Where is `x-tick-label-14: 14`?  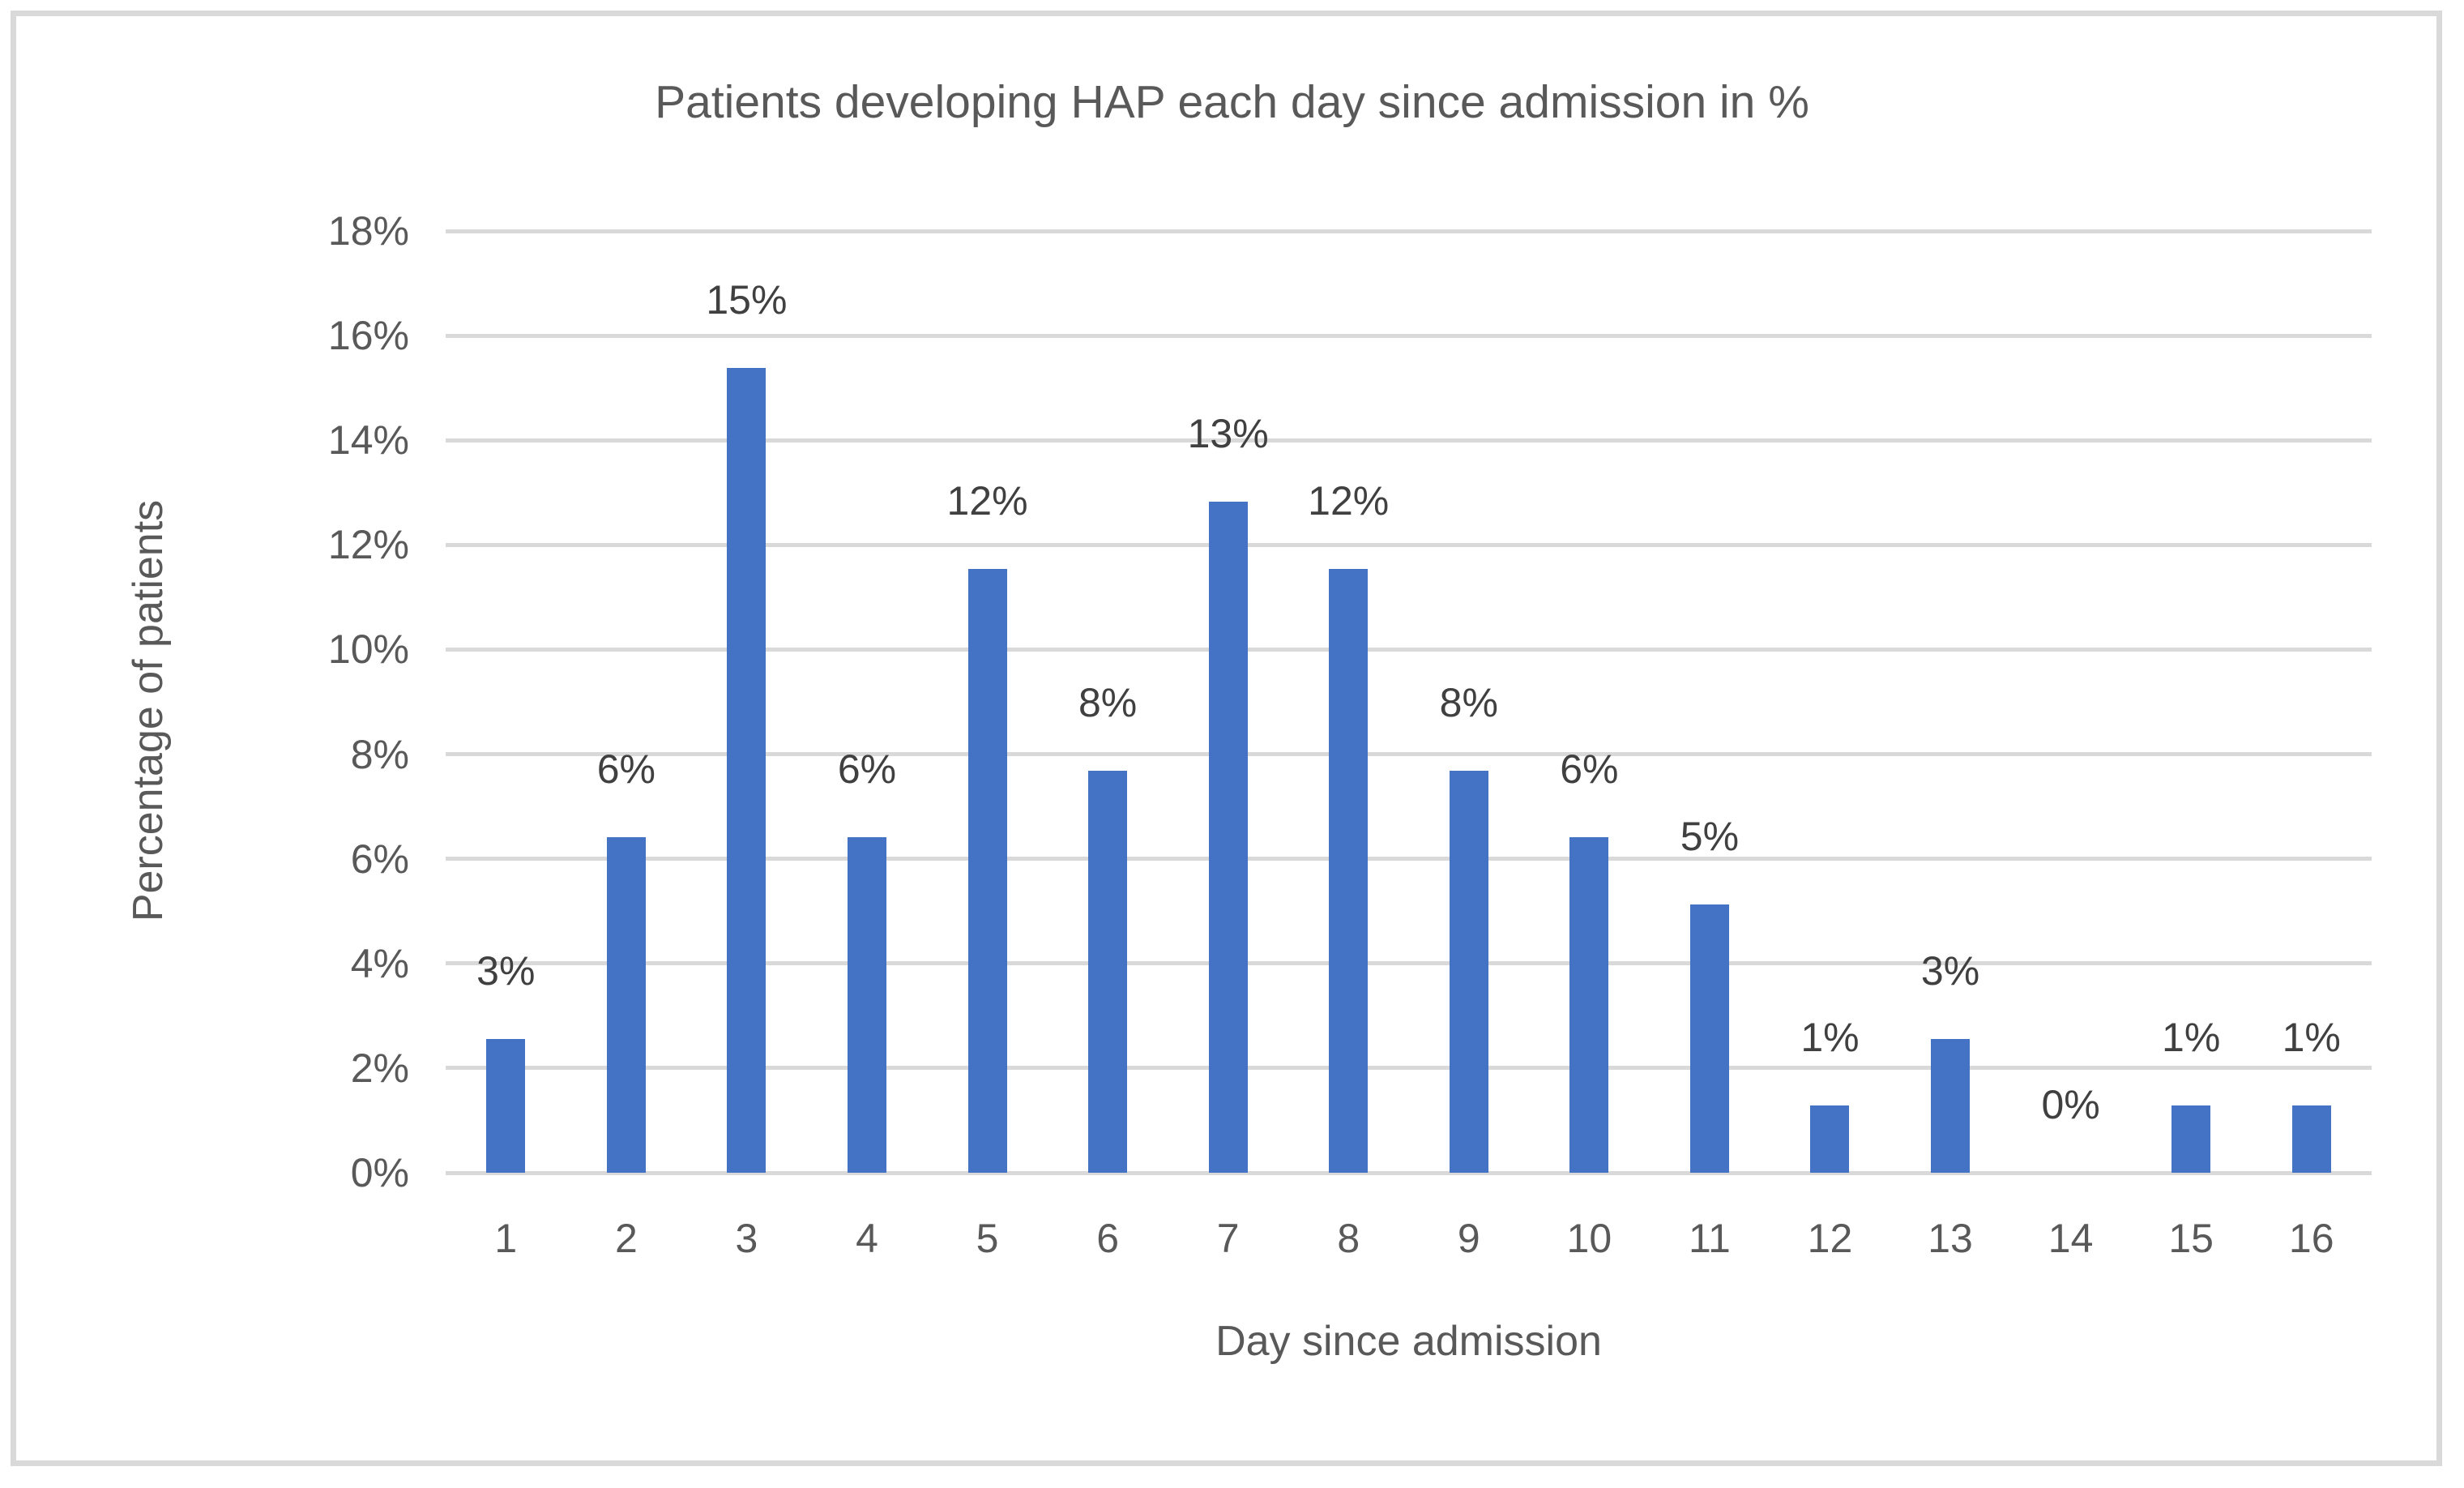
x-tick-label-14: 14 is located at coordinates (2071, 1238).